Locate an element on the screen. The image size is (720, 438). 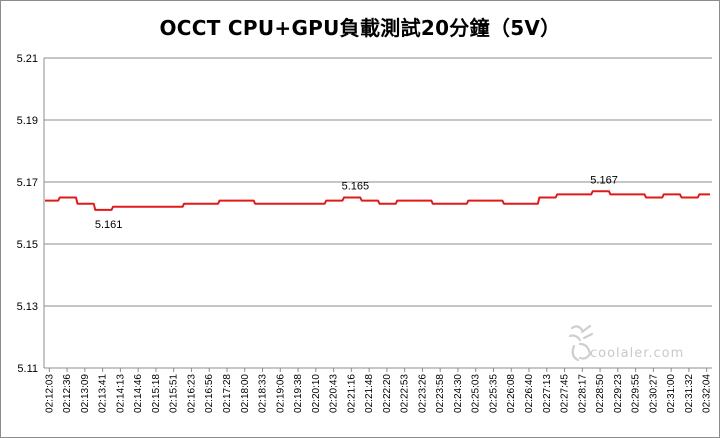
coolaler-logo-icon is located at coordinates (581, 343).